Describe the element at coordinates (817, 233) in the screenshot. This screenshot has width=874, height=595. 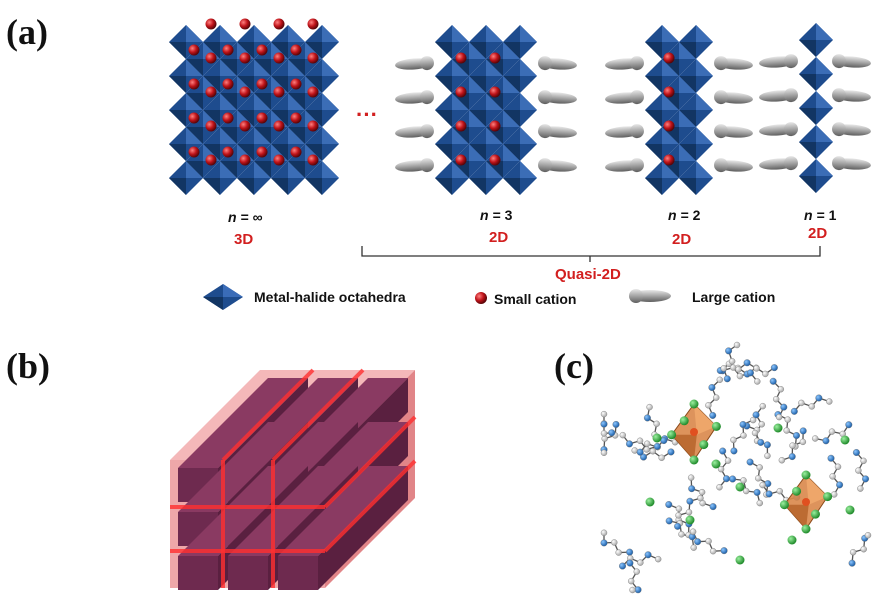
I see `dim-label-2d-n1: 2D` at that location.